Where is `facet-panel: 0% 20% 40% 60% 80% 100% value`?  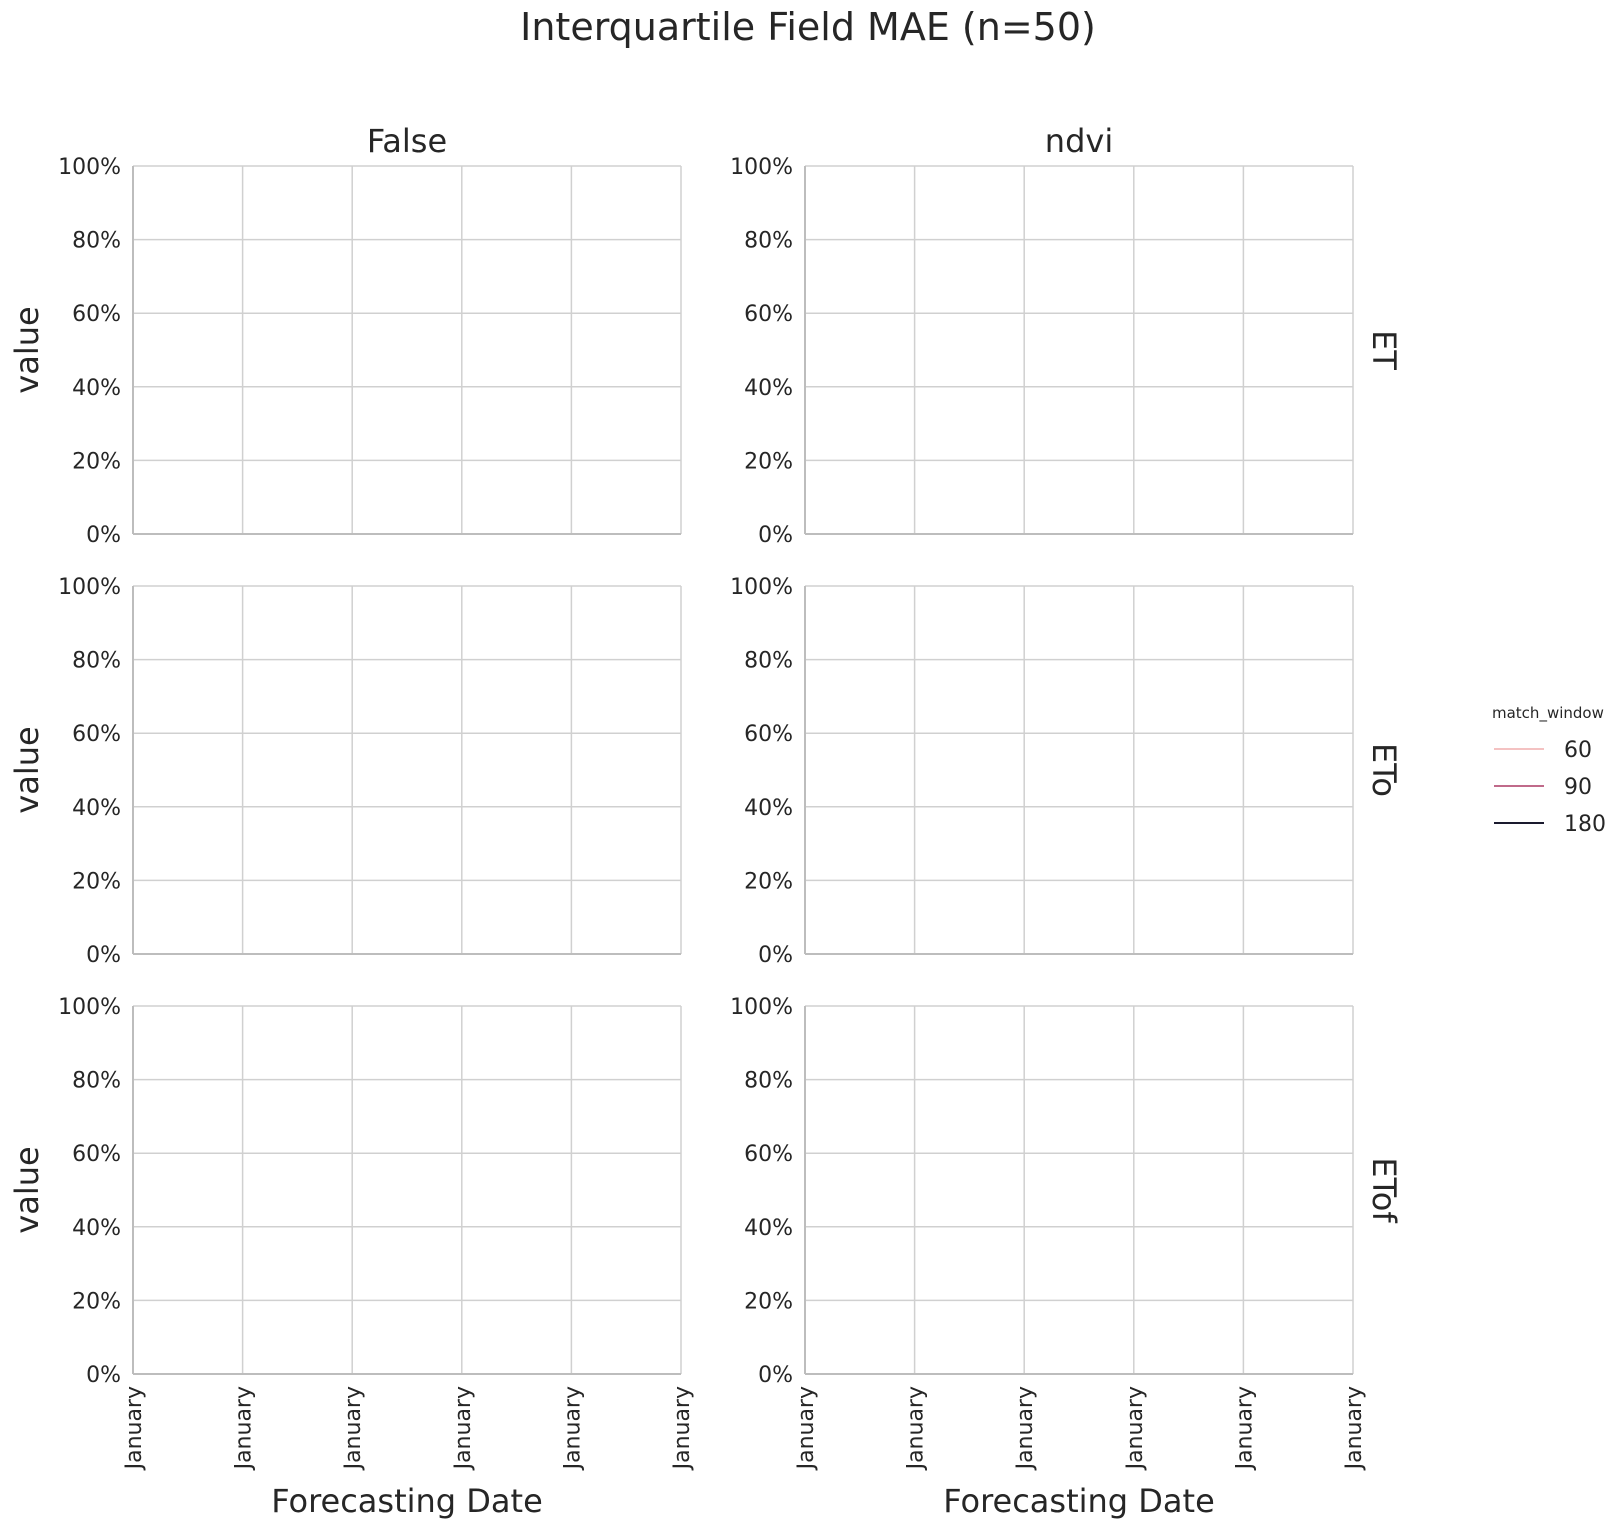
facet-panel: 0% 20% 40% 60% 80% 100% value is located at coordinates (345, 771).